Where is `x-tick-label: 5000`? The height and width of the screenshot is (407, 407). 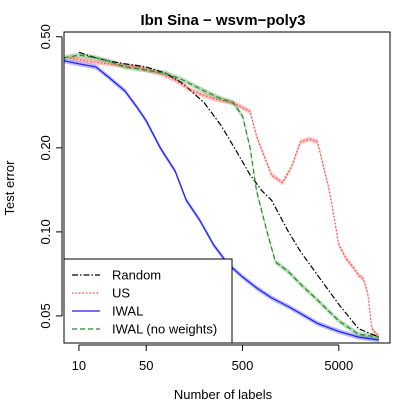
x-tick-label: 5000 is located at coordinates (338, 365).